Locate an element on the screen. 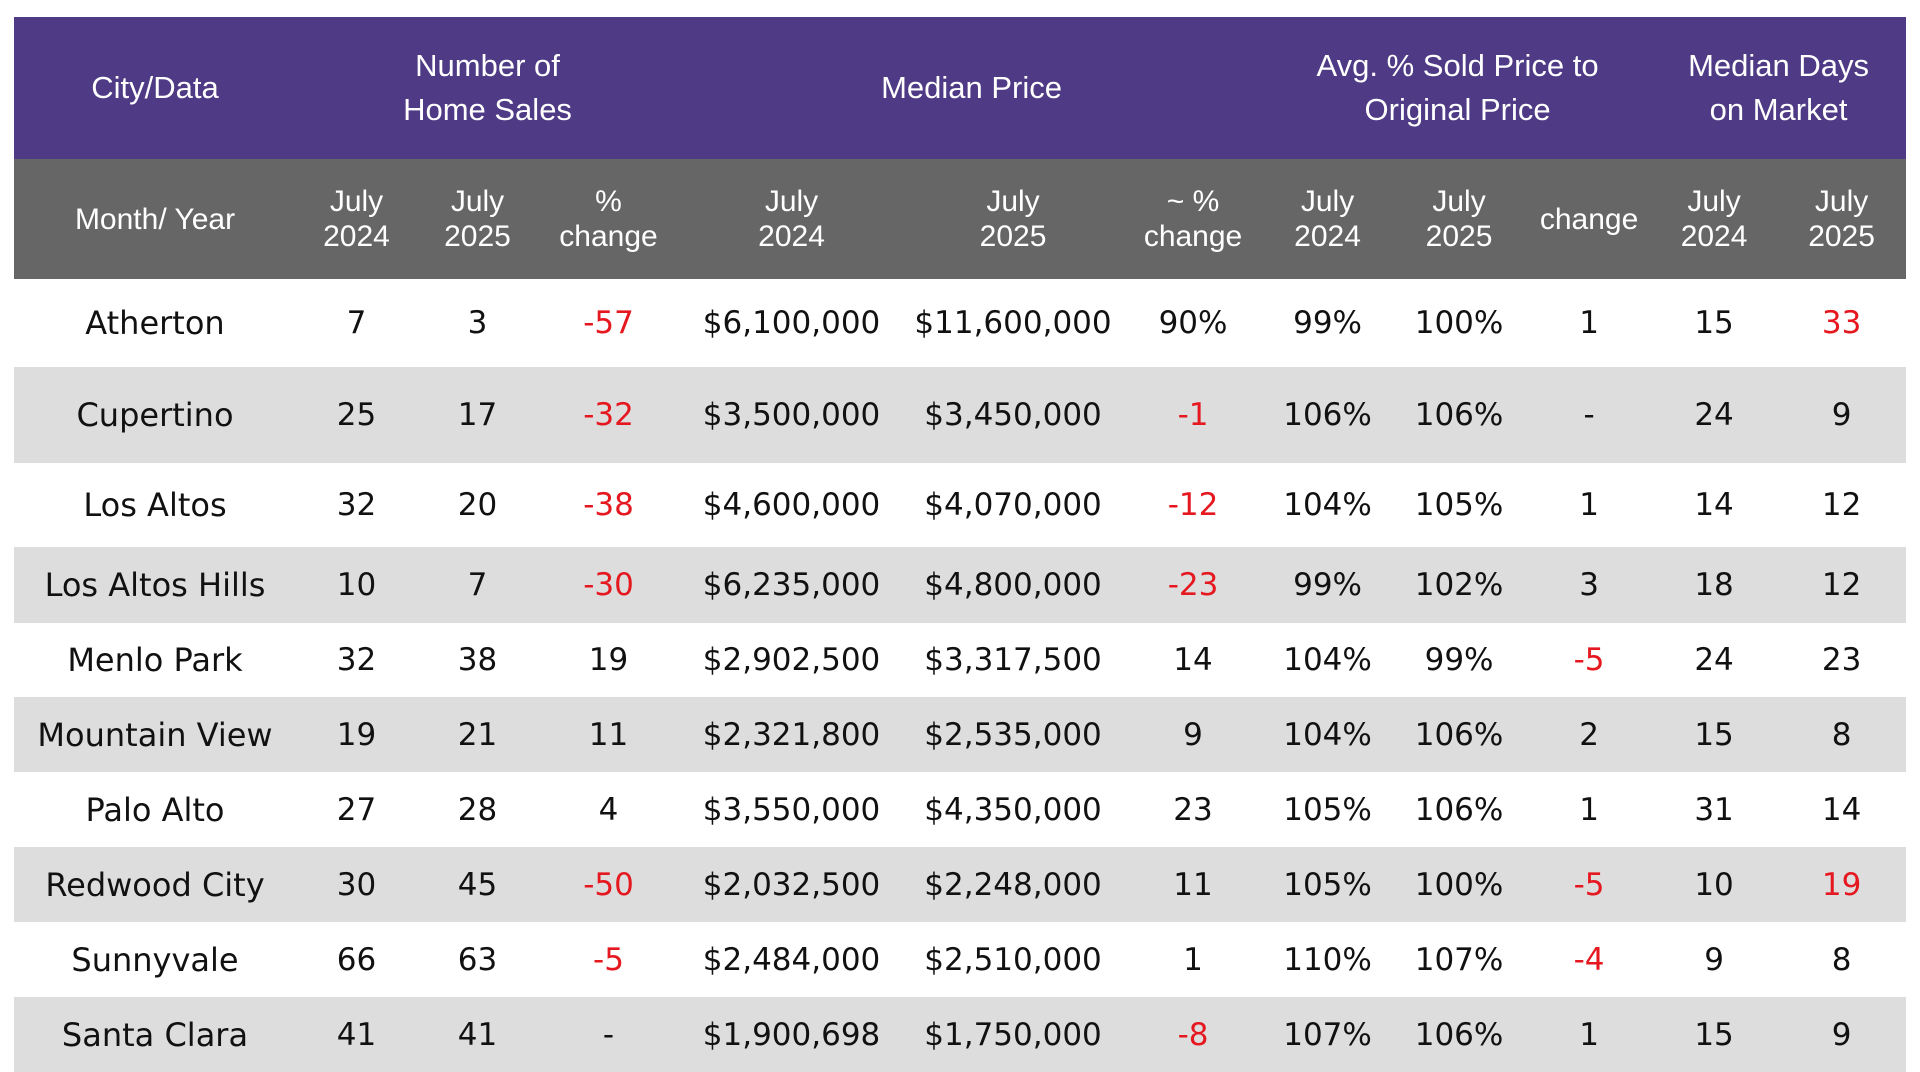 This screenshot has height=1072, width=1920. header-home-sales: Number of Home Sales is located at coordinates (488, 88).